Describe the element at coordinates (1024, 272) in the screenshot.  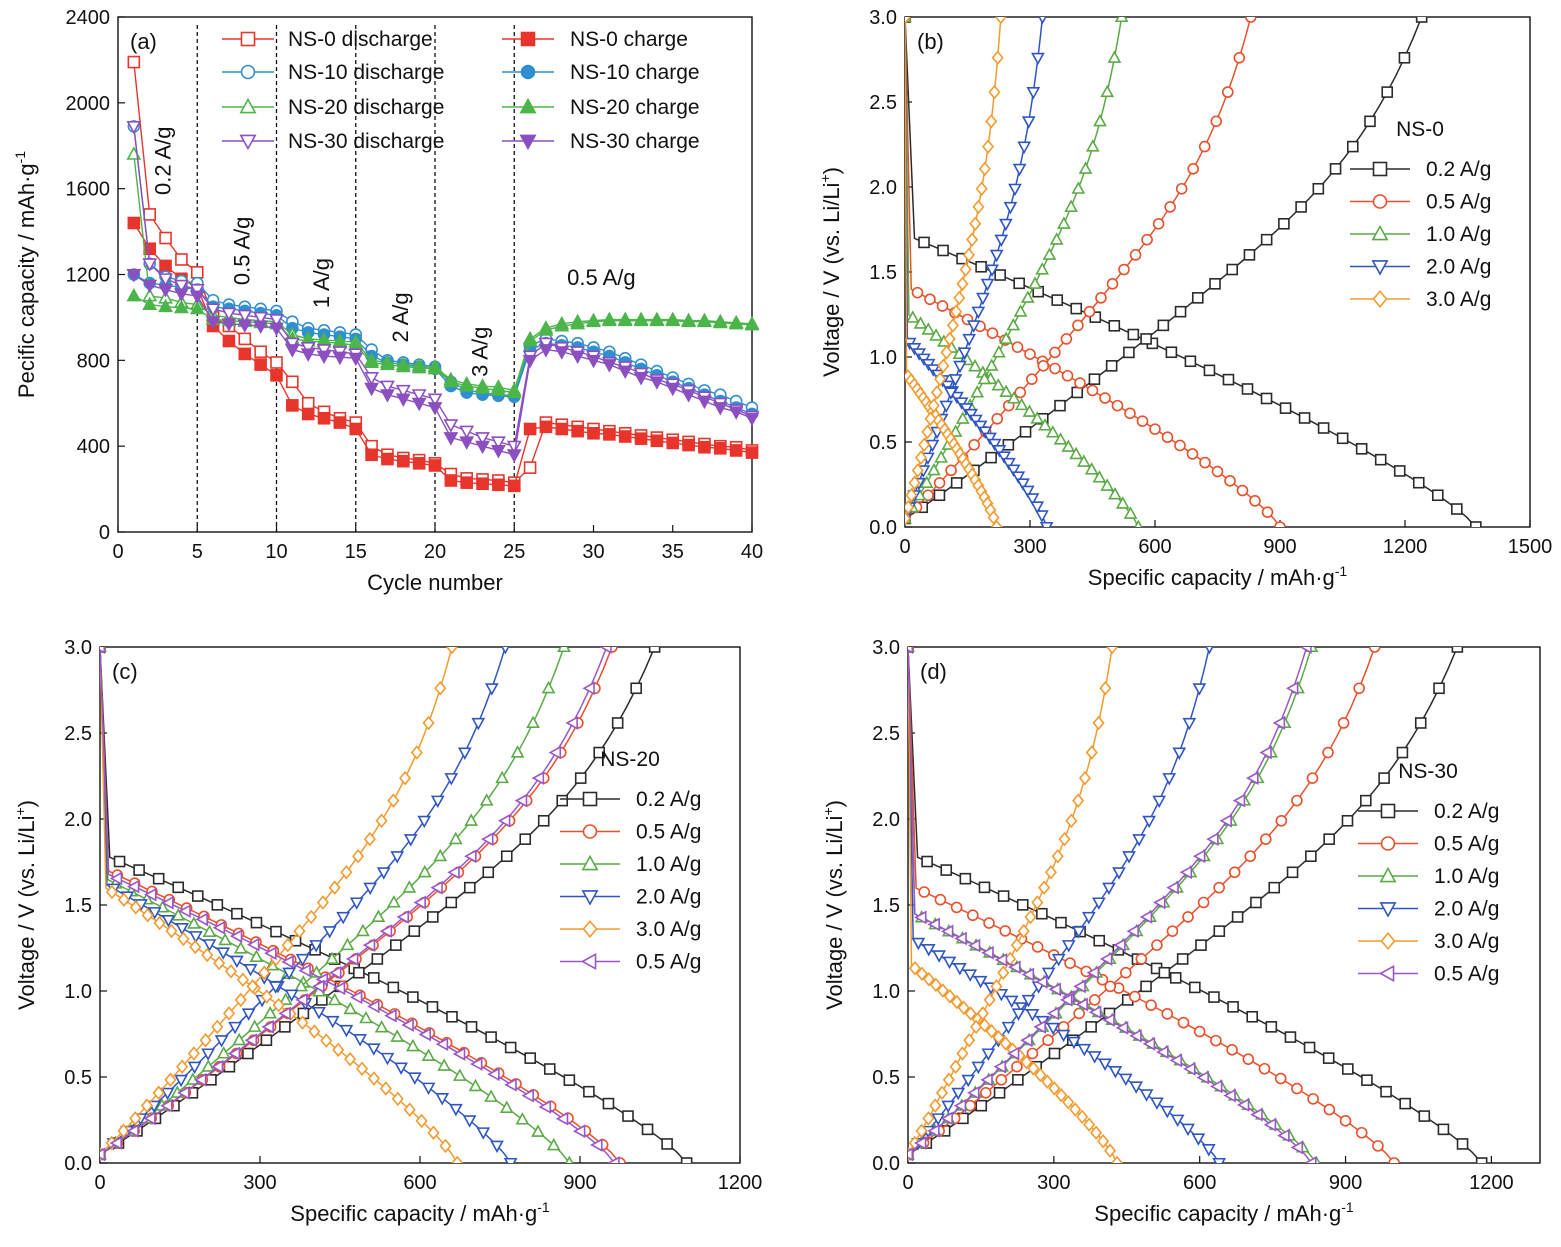
I see `series-1-0-a-g` at that location.